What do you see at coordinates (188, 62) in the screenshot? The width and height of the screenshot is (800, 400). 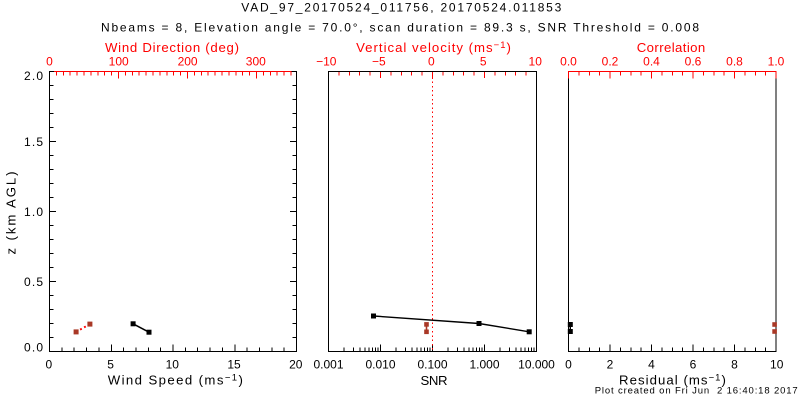 I see `svg-text: 200` at bounding box center [188, 62].